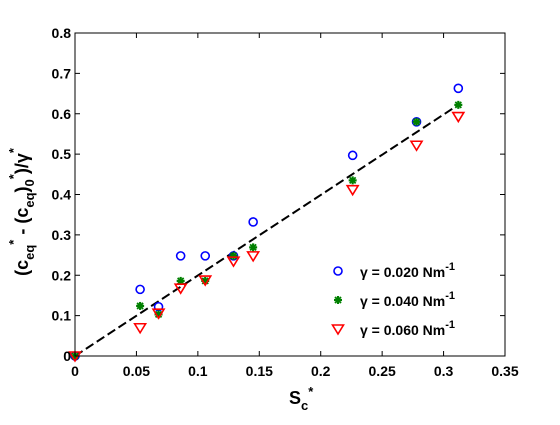  I want to click on y-tick-label: 0.5, so click(62, 154).